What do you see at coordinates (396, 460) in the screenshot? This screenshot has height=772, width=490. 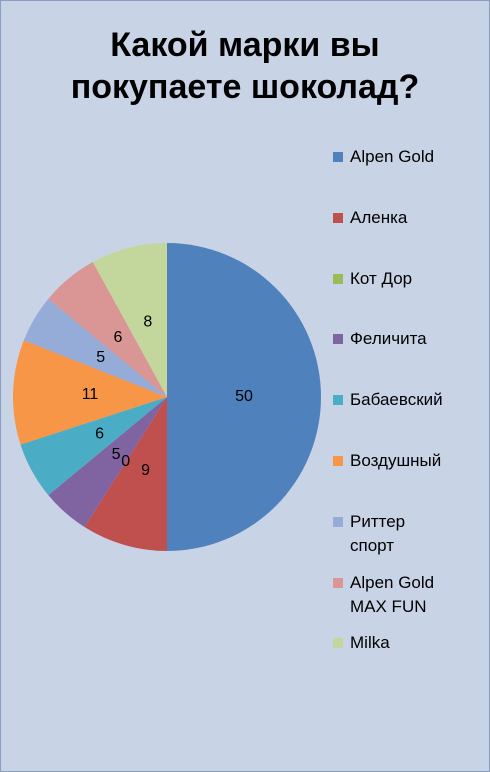 I see `legend-label: Воздушный` at bounding box center [396, 460].